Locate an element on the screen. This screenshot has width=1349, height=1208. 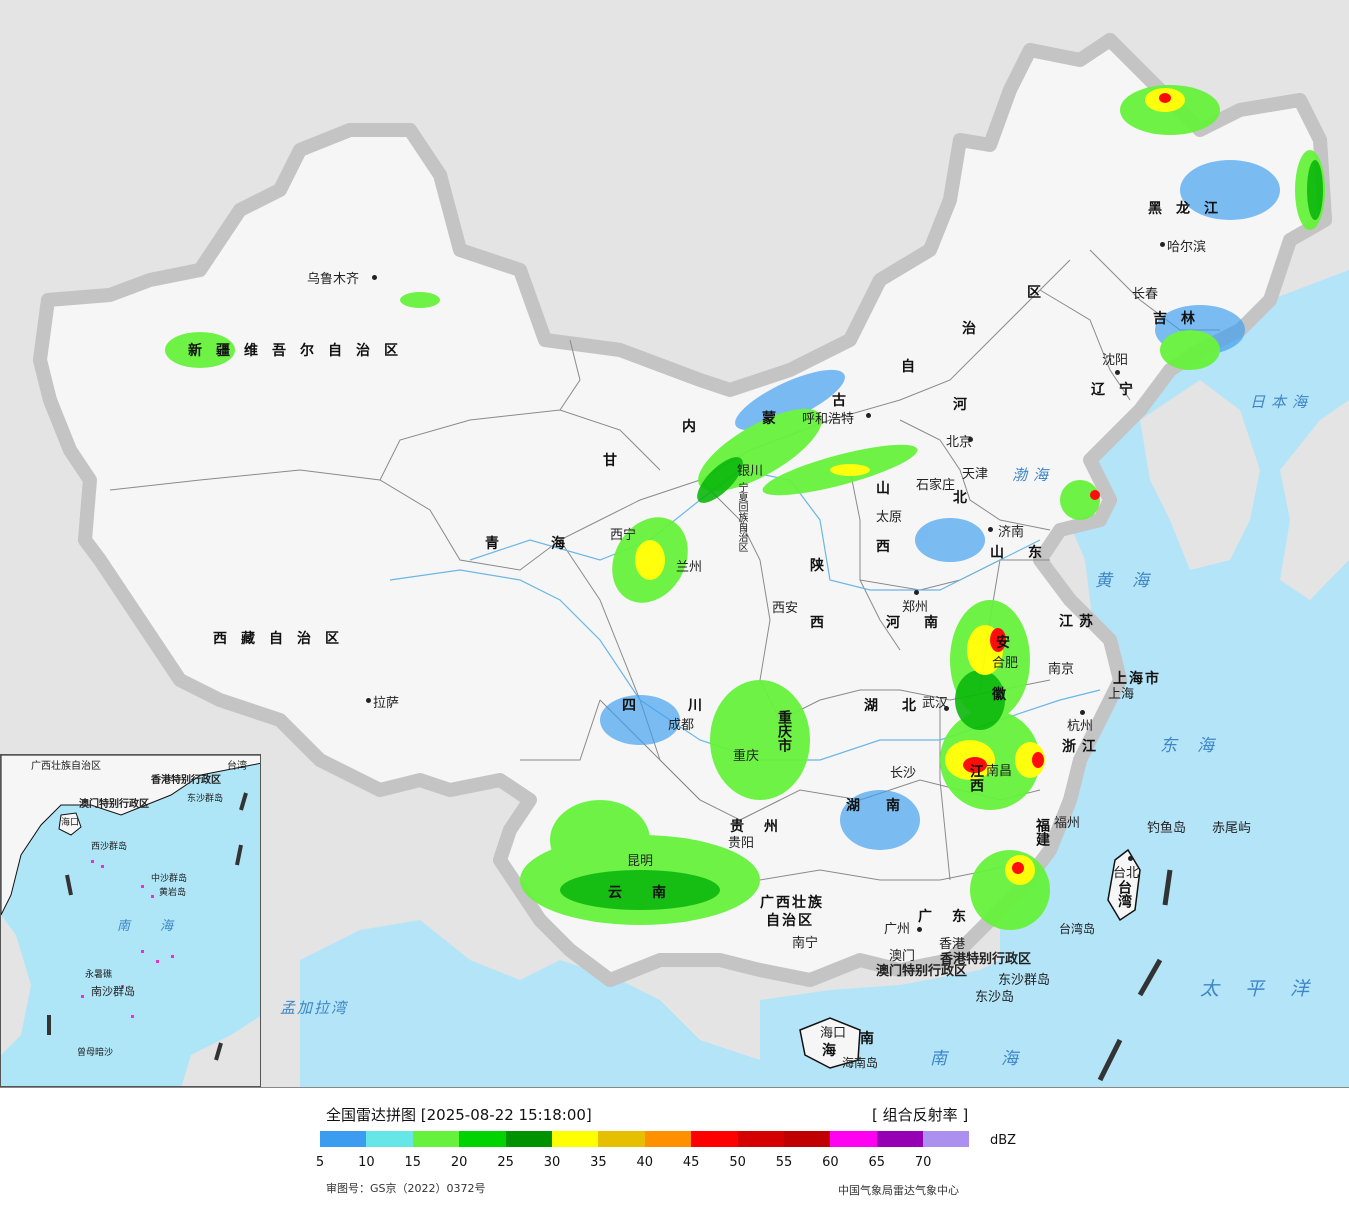
label-nmg-4: 自 is located at coordinates (915, 367).